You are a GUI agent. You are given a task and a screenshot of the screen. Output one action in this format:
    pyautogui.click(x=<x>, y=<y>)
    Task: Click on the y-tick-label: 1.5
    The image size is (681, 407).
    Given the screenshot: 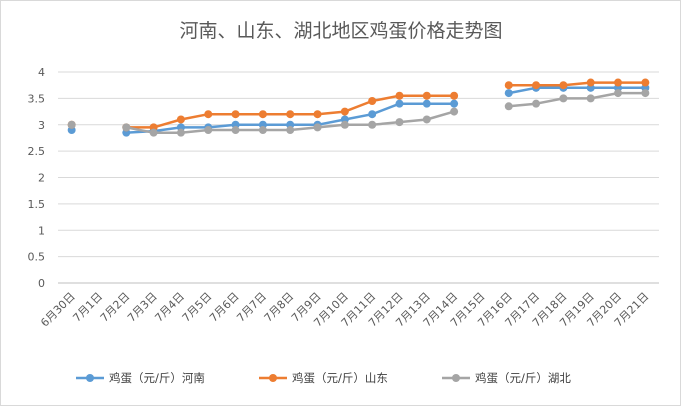 What is the action you would take?
    pyautogui.click(x=37, y=204)
    